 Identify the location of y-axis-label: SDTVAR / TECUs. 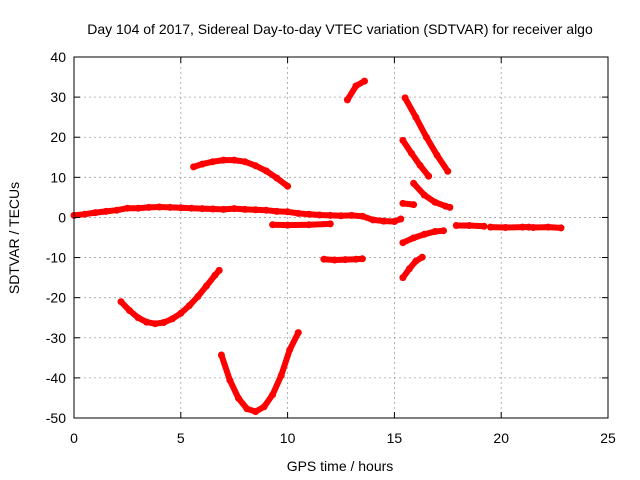
(14, 238).